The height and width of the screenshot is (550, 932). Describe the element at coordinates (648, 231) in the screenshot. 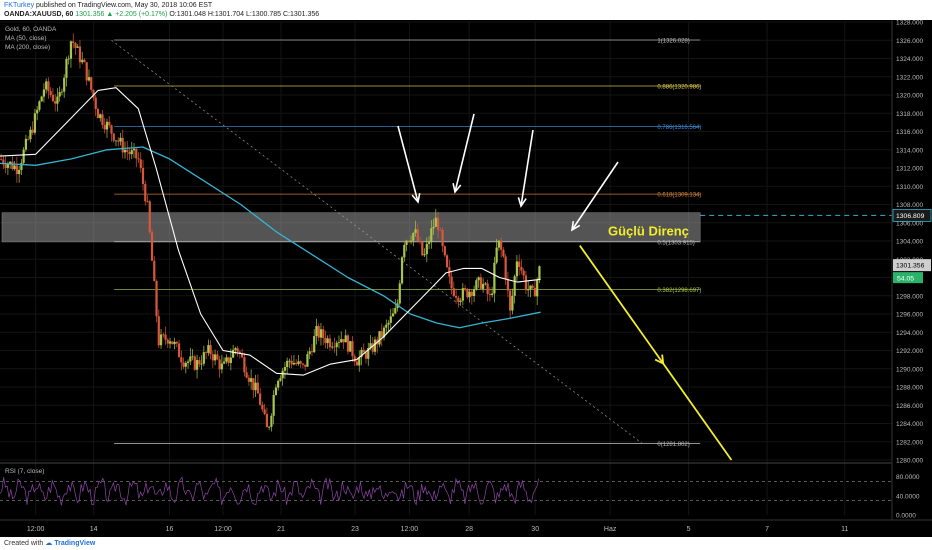

I see `strong-resistance-label: Güçlü Direnç` at that location.